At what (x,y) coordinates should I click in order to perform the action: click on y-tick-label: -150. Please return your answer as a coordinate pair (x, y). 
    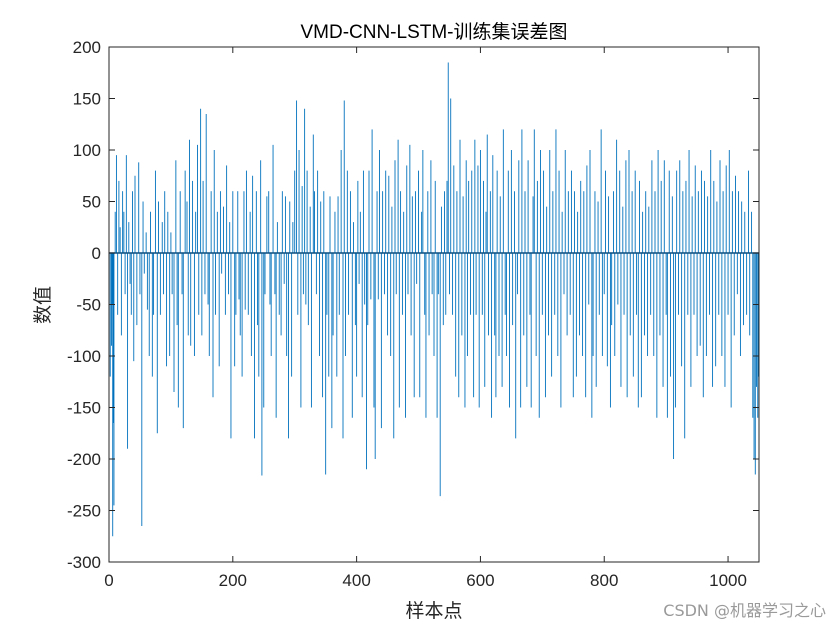
    Looking at the image, I should click on (84, 408).